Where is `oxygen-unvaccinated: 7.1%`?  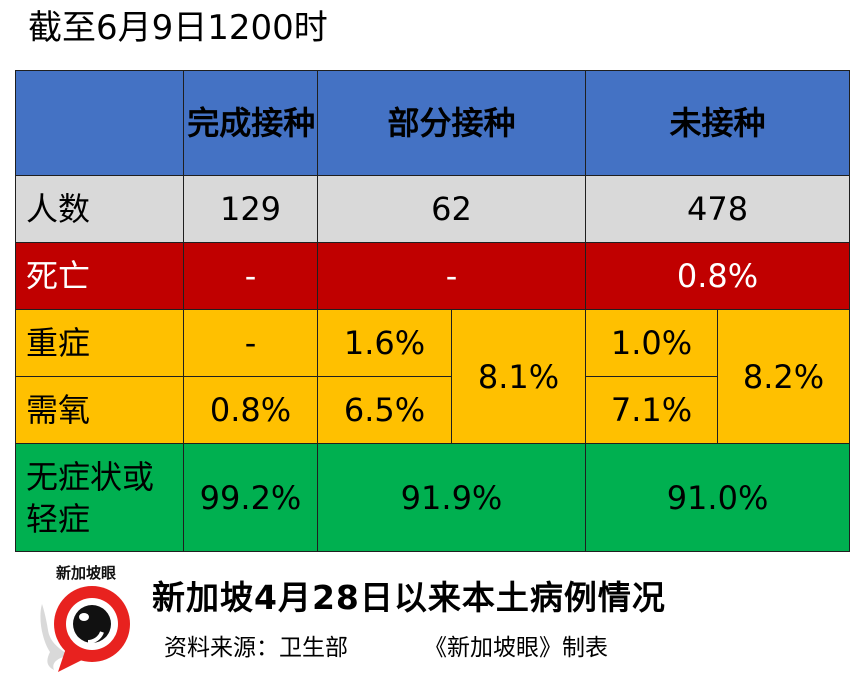 oxygen-unvaccinated: 7.1% is located at coordinates (652, 410).